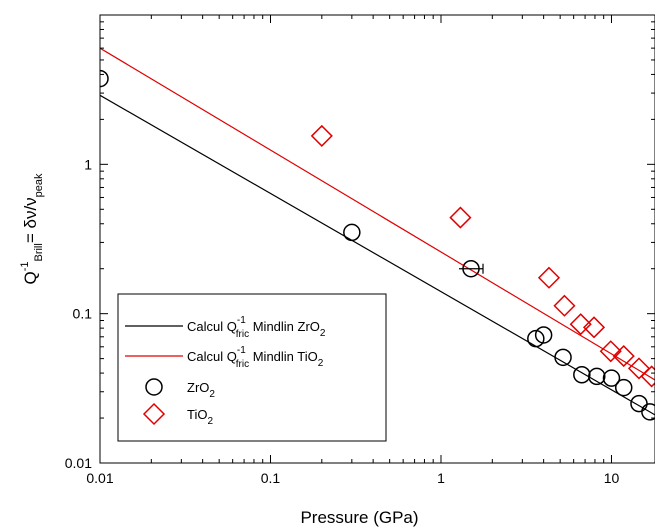  I want to click on x-tick-label: 0.01, so click(99, 478).